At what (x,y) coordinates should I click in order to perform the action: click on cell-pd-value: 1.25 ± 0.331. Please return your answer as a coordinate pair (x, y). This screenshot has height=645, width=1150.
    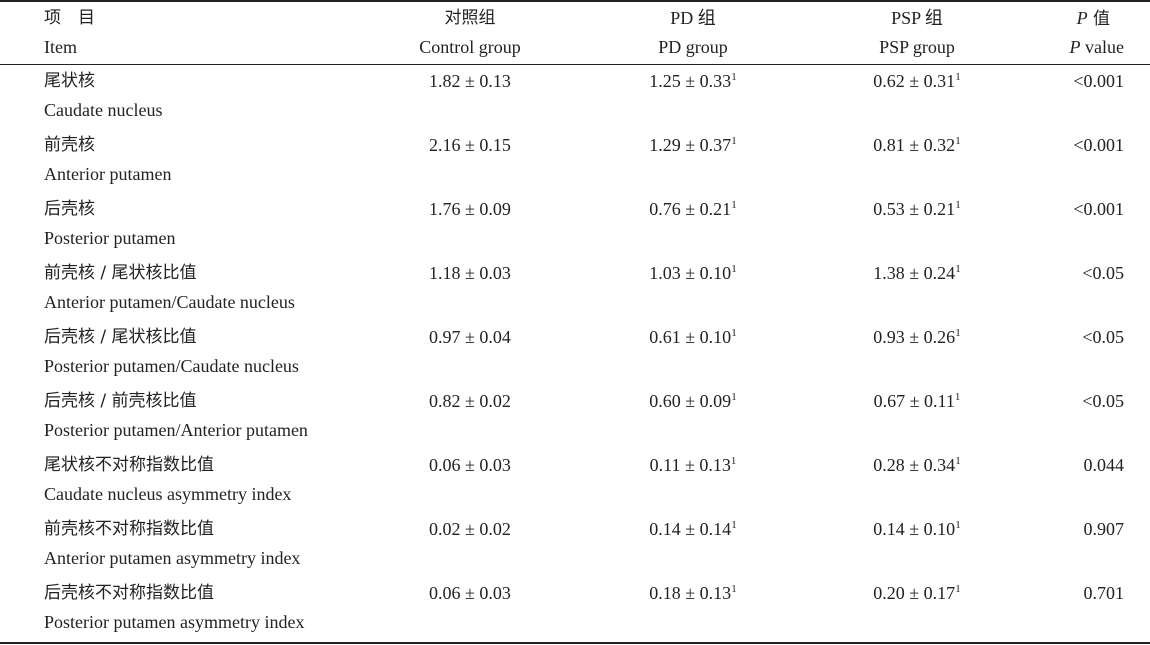
    Looking at the image, I should click on (692, 81).